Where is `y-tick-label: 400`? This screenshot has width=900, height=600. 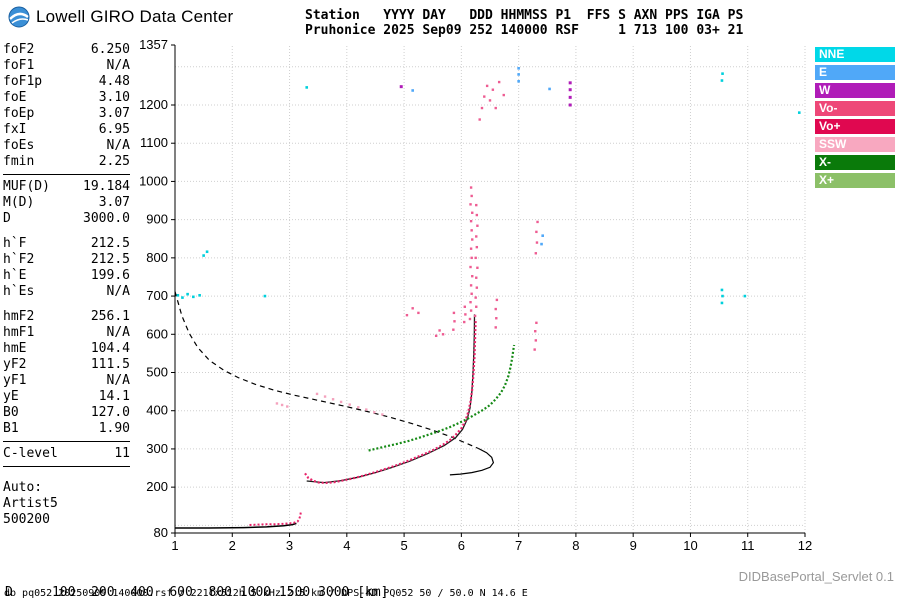 y-tick-label: 400 is located at coordinates (157, 410).